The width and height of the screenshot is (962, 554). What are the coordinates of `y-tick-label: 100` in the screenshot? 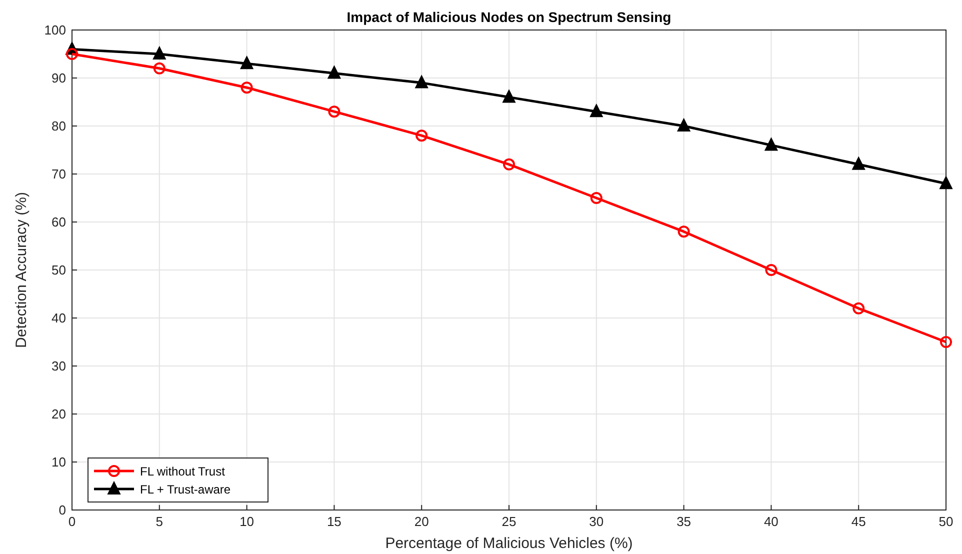 It's located at (55, 30).